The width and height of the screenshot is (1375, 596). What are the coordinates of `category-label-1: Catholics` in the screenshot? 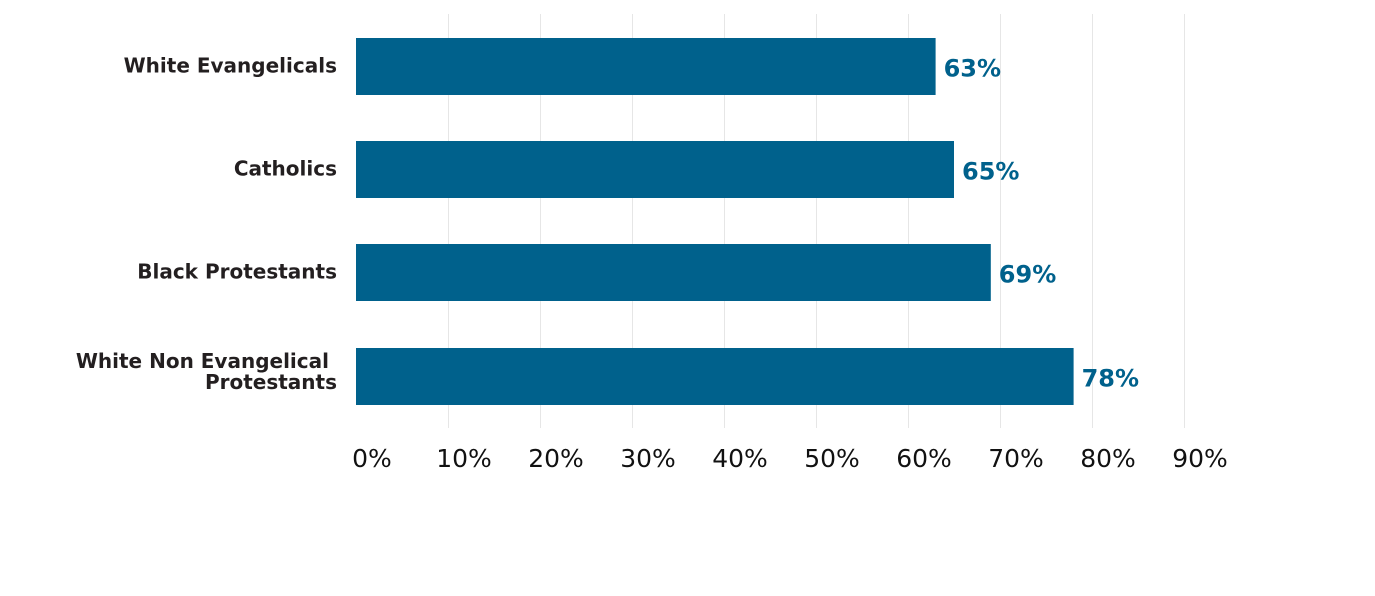 It's located at (285, 169).